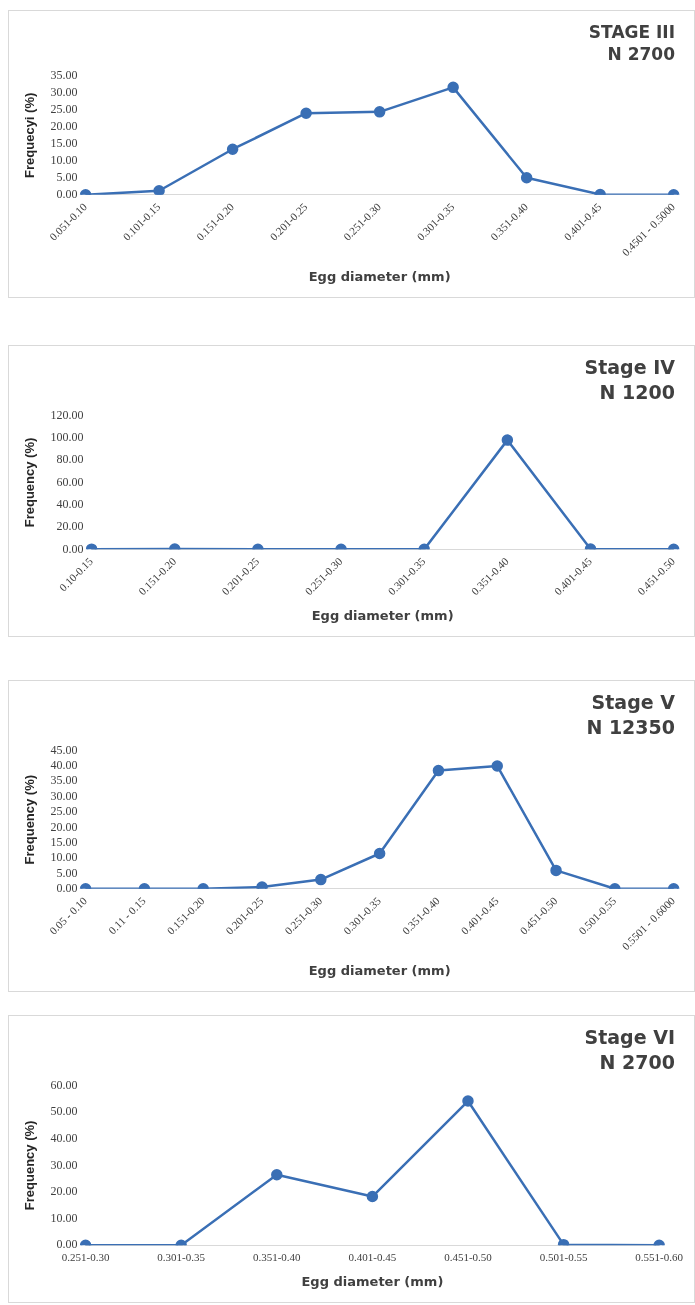  What do you see at coordinates (468, 1256) in the screenshot?
I see `x-tick-label: 0.451-0.50` at bounding box center [468, 1256].